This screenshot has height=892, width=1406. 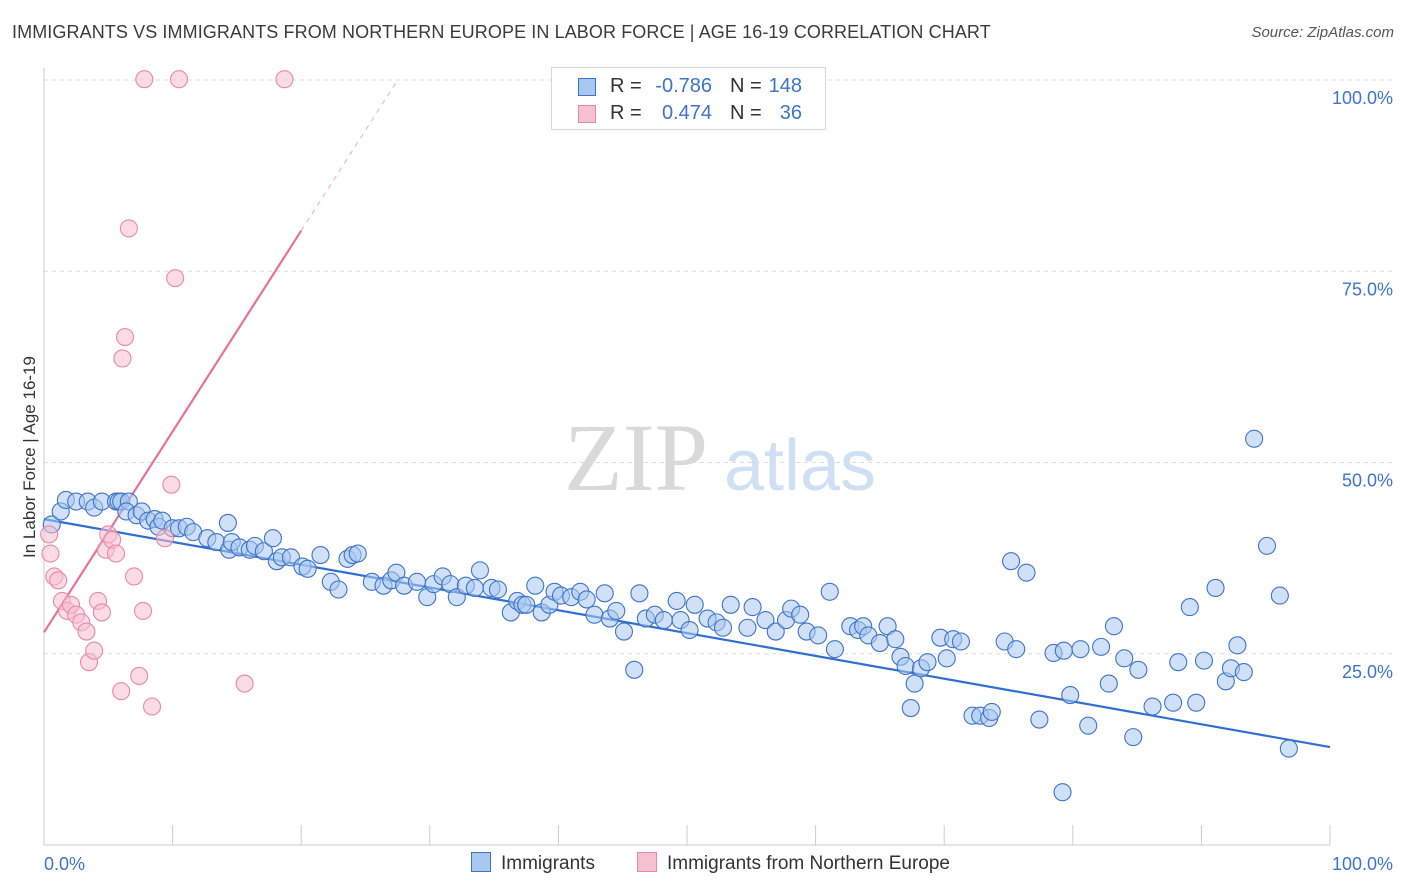 I want to click on watermark-atlas: atlas, so click(x=800, y=466).